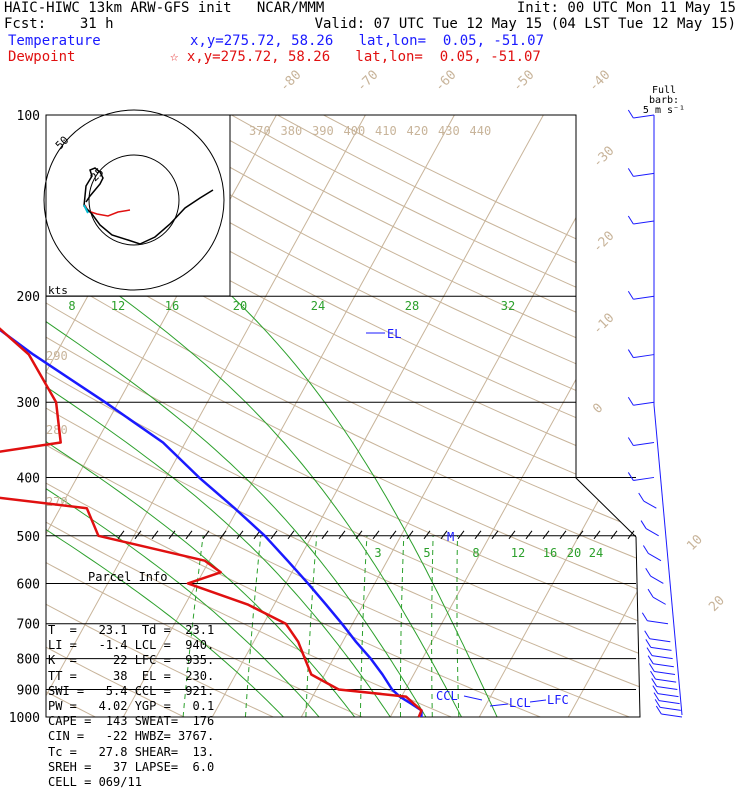  I want to click on pressure-tick-label: 200, so click(28, 297).